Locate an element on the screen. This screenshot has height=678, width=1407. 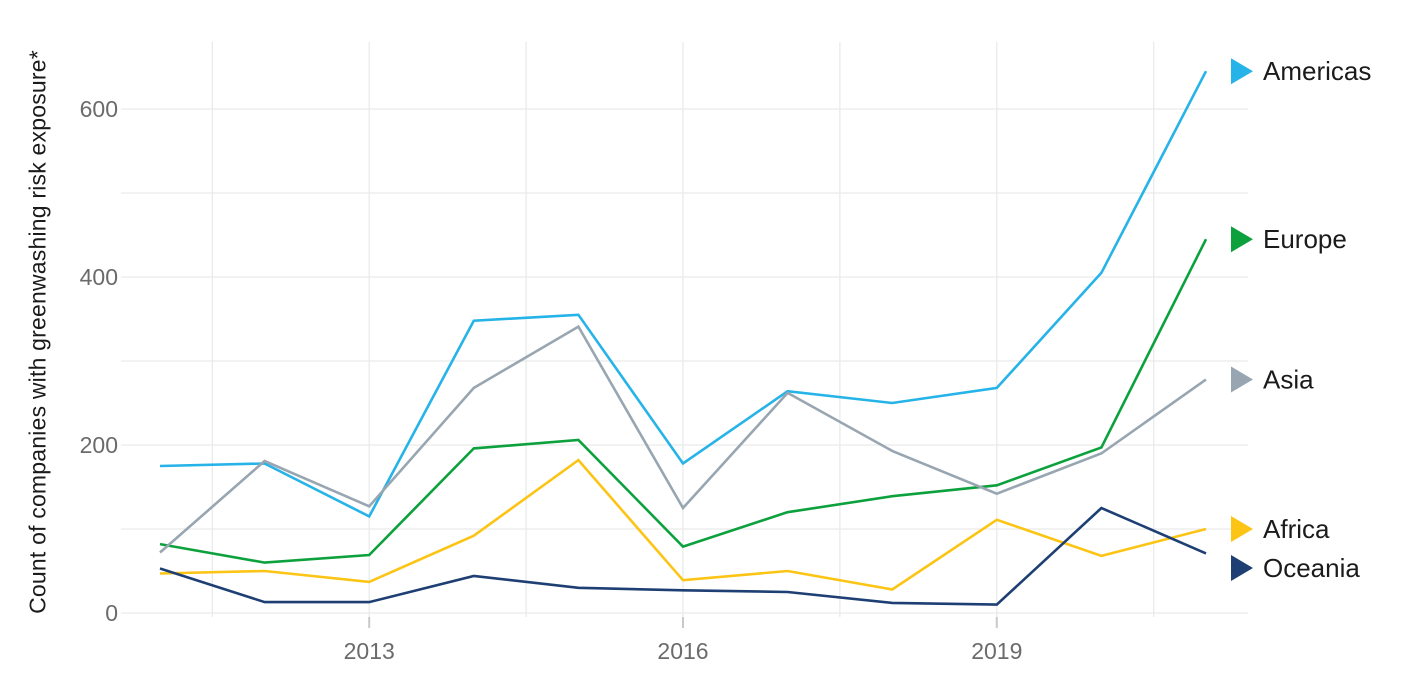
legend-marker-americas-icon is located at coordinates (1242, 71).